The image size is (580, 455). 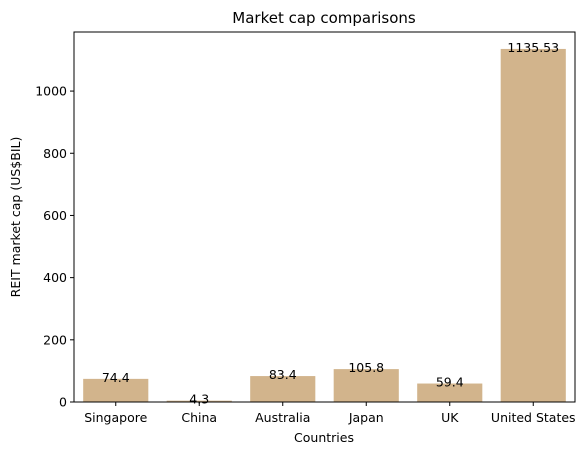 What do you see at coordinates (533, 225) in the screenshot?
I see `bar-united-states` at bounding box center [533, 225].